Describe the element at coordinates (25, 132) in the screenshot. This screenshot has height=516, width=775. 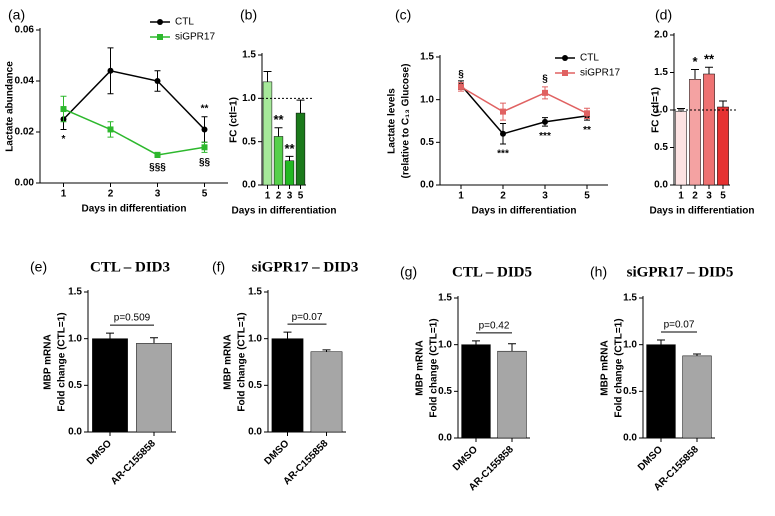
I see `y-tick-label: 0.02` at that location.